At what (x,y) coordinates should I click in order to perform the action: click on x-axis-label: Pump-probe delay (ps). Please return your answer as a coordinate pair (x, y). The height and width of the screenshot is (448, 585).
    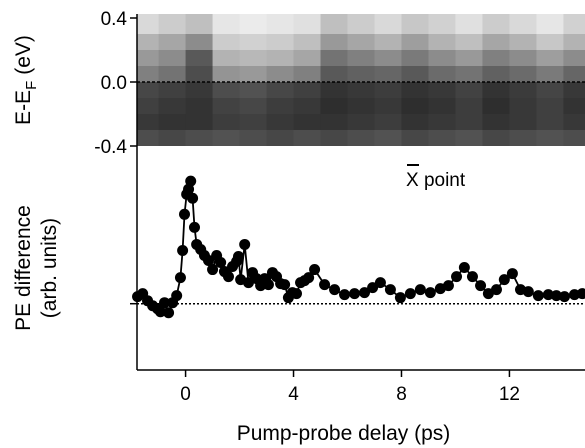
    Looking at the image, I should click on (344, 433).